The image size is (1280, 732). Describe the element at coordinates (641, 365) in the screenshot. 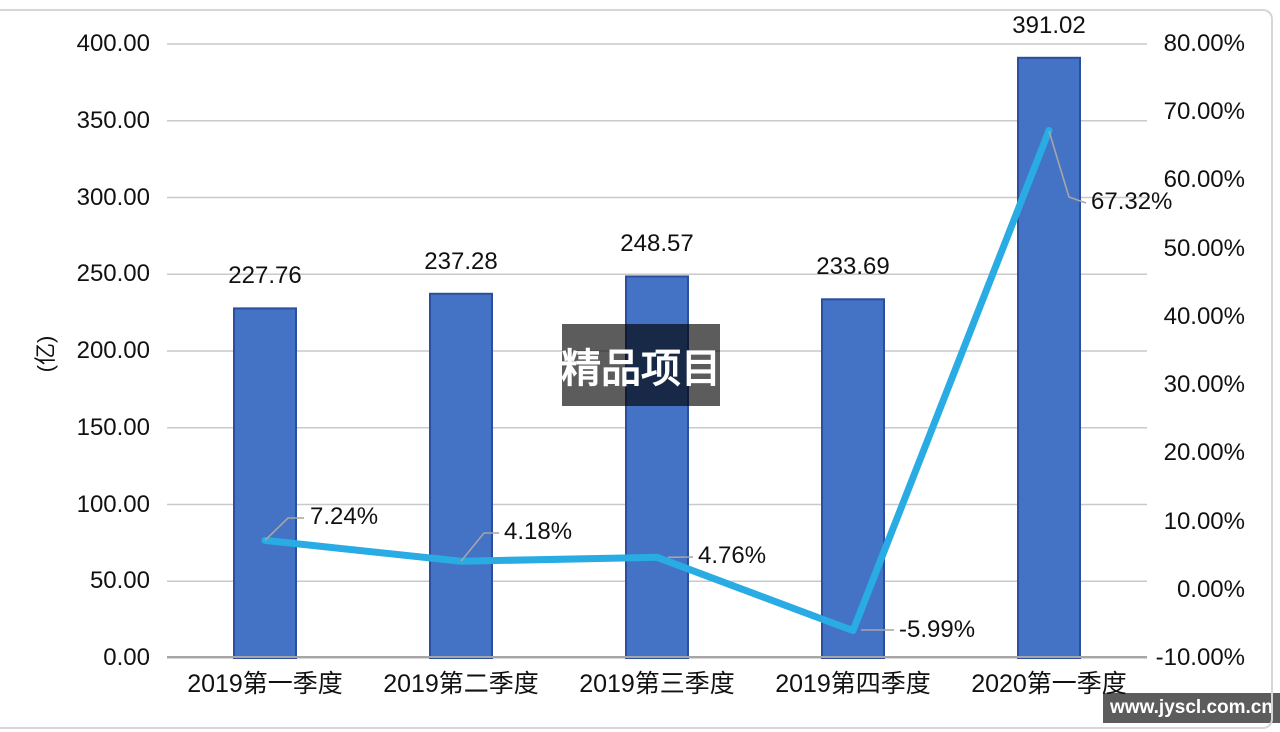

I see `center-watermark: 精品项目` at that location.